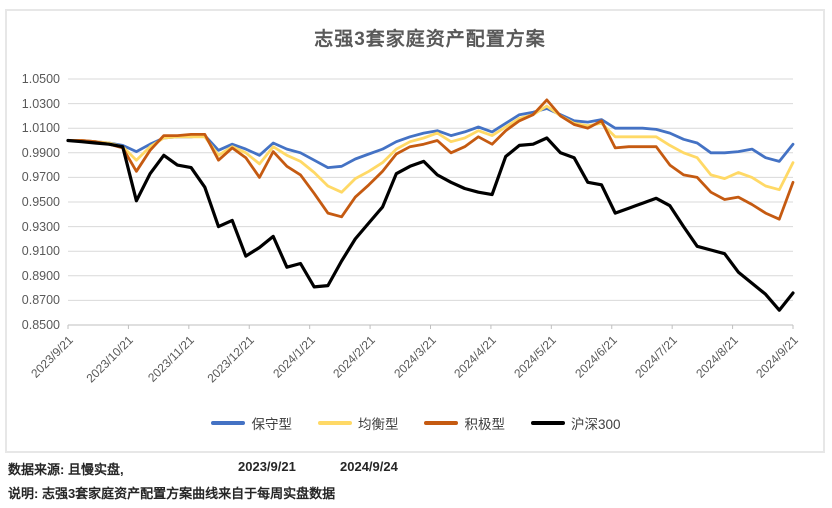 The height and width of the screenshot is (508, 832). I want to click on footer-note: 说明: 志强3套家庭资产配置方案曲线来自于每周实盘数据, so click(172, 493).